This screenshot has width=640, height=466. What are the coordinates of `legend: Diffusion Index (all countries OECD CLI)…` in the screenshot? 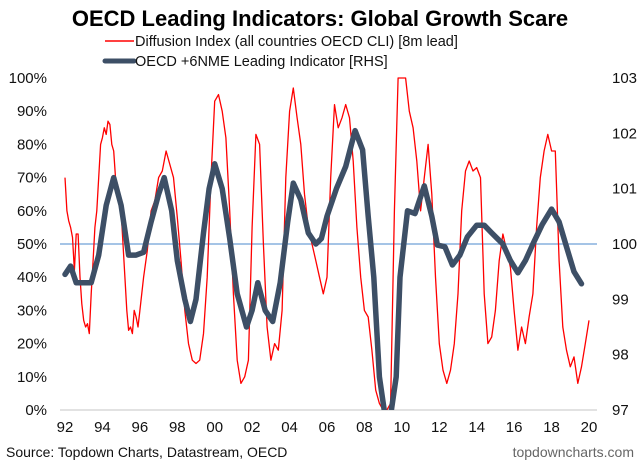 It's located at (280, 52).